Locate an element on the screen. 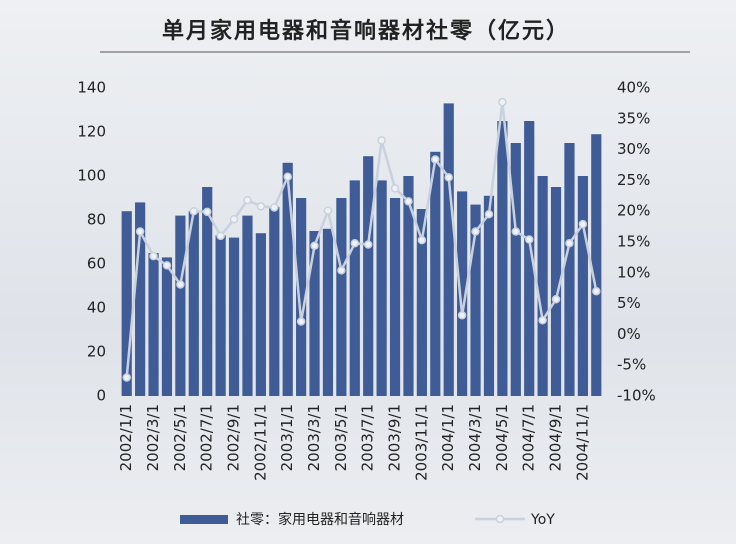 This screenshot has height=544, width=736. y2-tick-label: 0% is located at coordinates (629, 334).